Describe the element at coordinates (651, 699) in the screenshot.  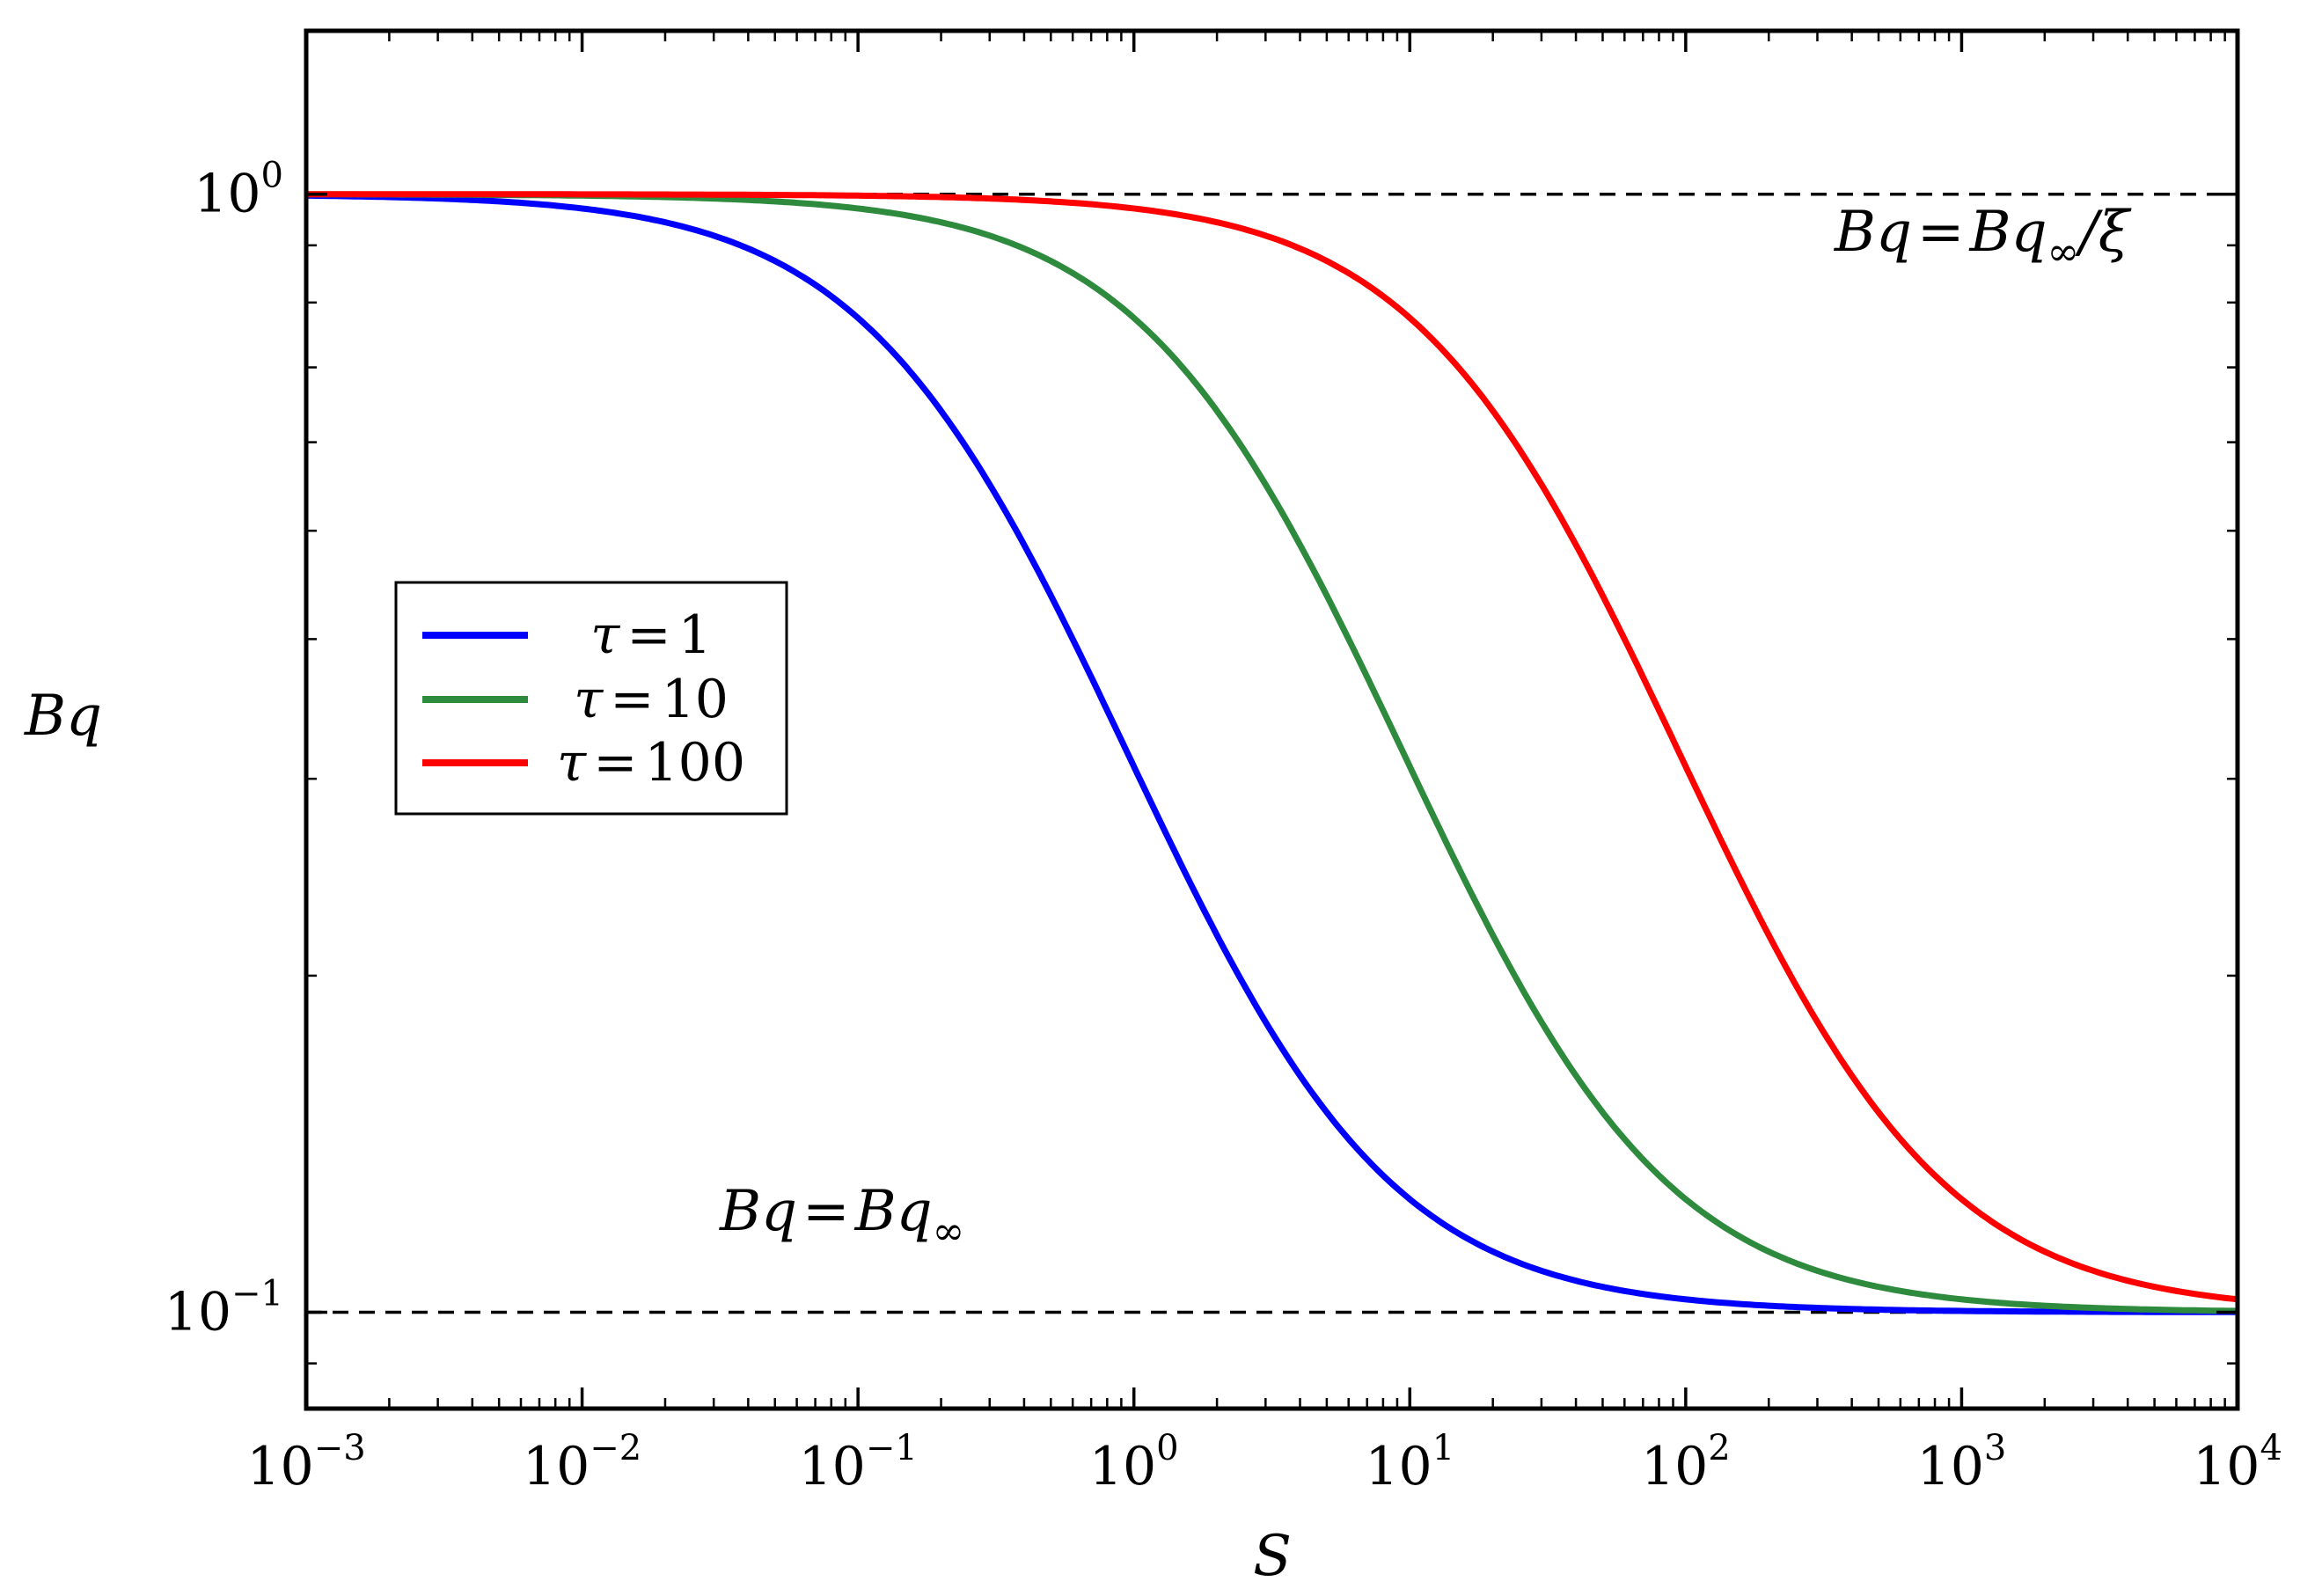
I see `legend-label-tau-10: τ = 10` at that location.